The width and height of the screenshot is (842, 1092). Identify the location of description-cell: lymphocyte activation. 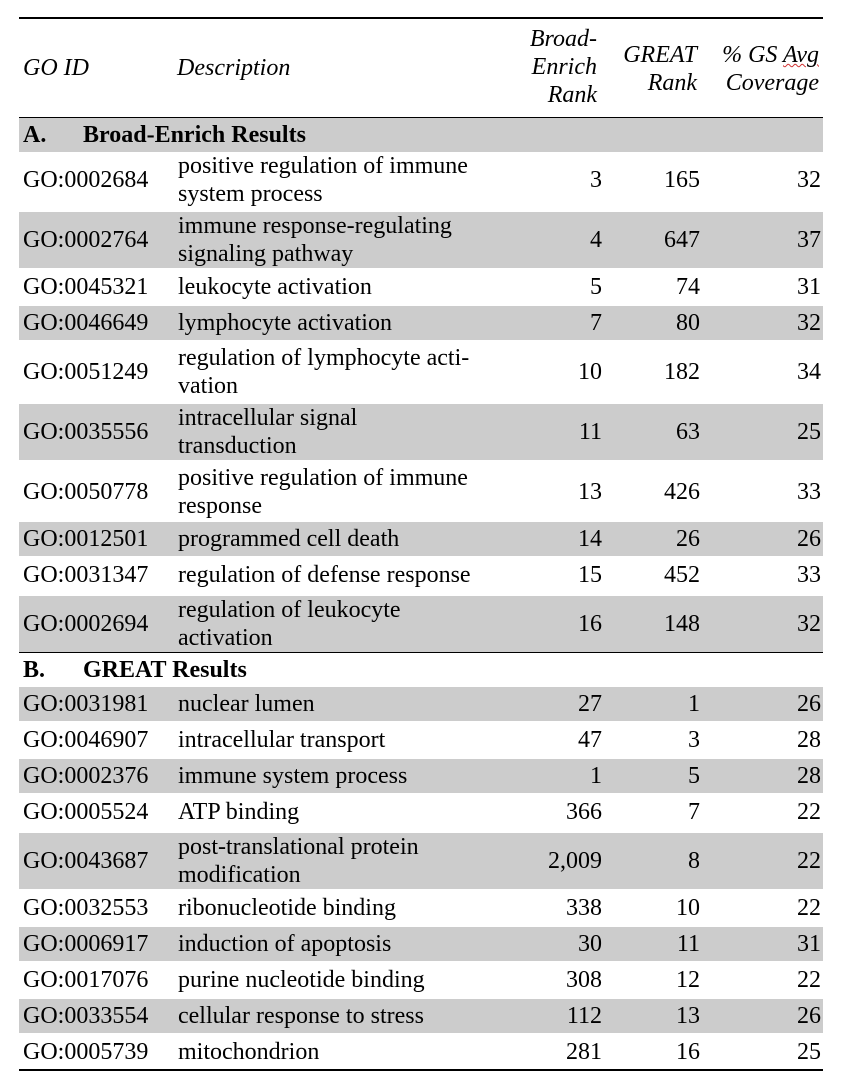
(338, 323).